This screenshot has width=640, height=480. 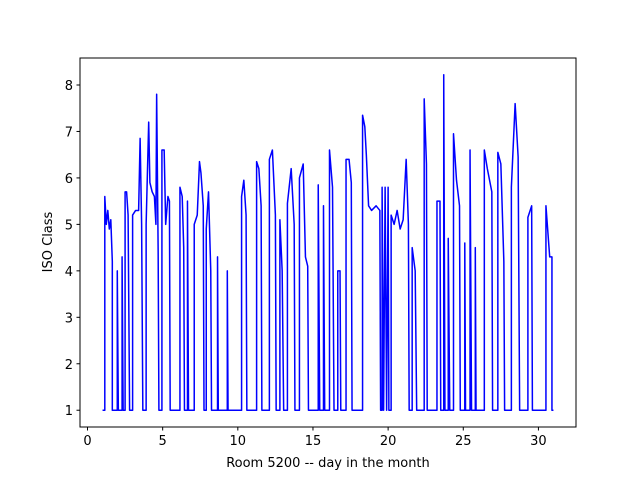 I want to click on y-axis-label: ISO Class, so click(x=48, y=241).